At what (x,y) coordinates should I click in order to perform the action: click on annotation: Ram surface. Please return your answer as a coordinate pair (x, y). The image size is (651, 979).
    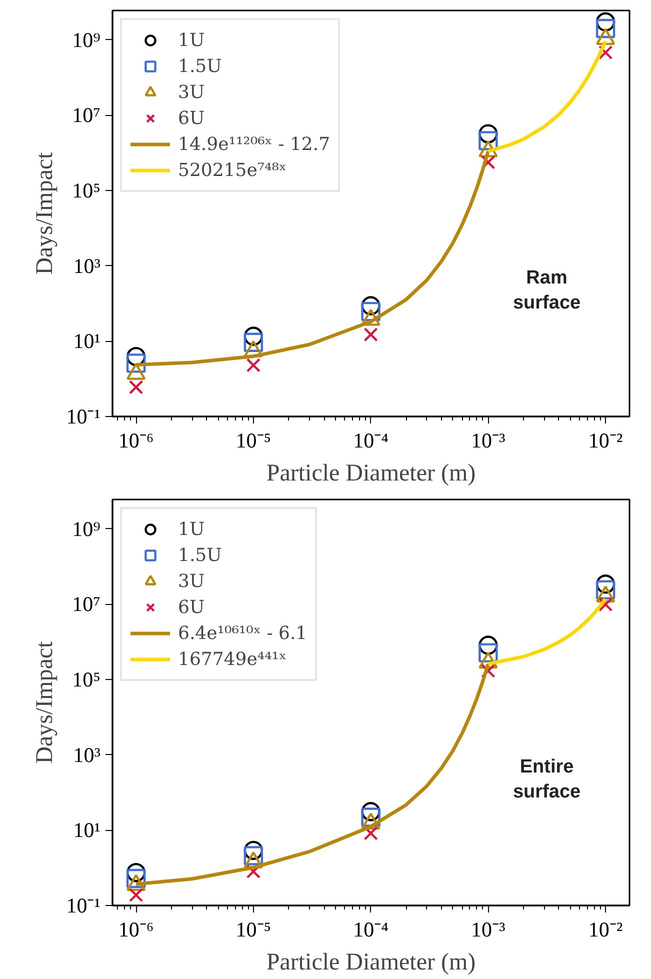
    Looking at the image, I should click on (546, 291).